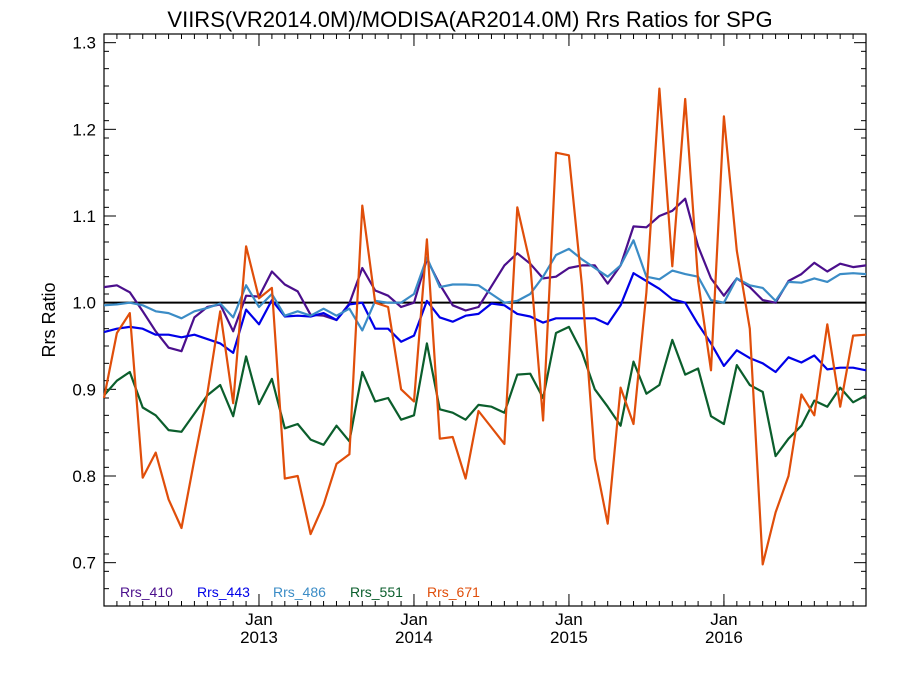 This screenshot has height=675, width=900. What do you see at coordinates (223, 592) in the screenshot?
I see `legend-entry-rrs-443: Rrs_443` at bounding box center [223, 592].